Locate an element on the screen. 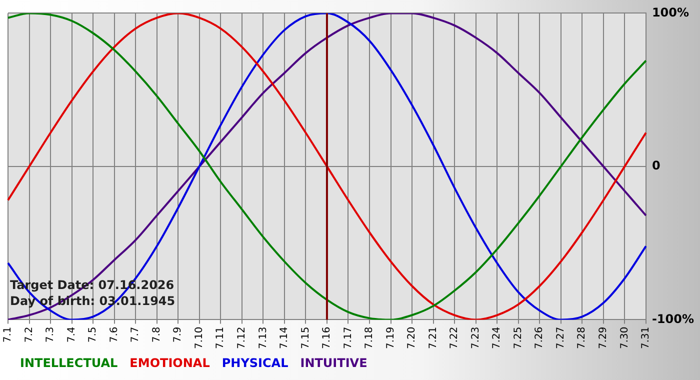  x-tick-label: 7.15 is located at coordinates (306, 337).